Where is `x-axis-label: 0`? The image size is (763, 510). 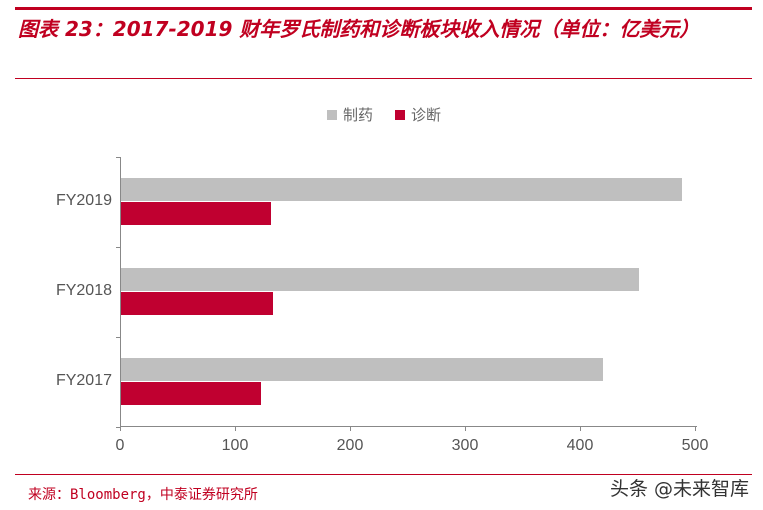
x-axis-label: 0 is located at coordinates (120, 445).